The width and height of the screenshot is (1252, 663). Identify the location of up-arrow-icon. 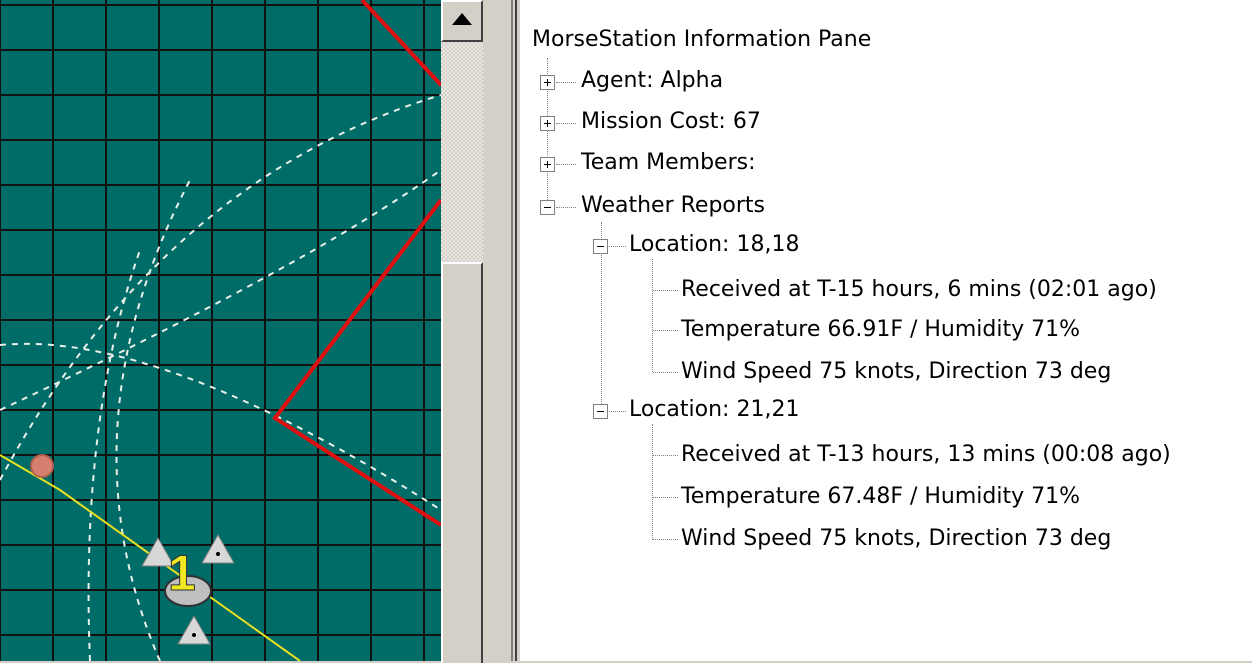
(462, 19).